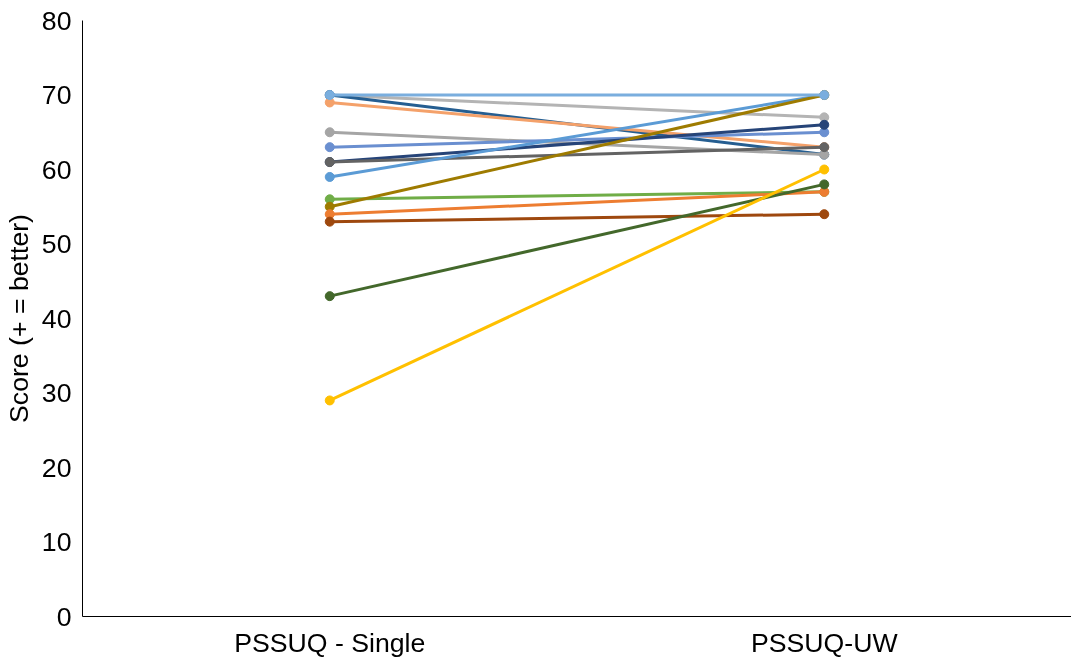 The height and width of the screenshot is (660, 1071). I want to click on y-tick-label: 20, so click(56, 467).